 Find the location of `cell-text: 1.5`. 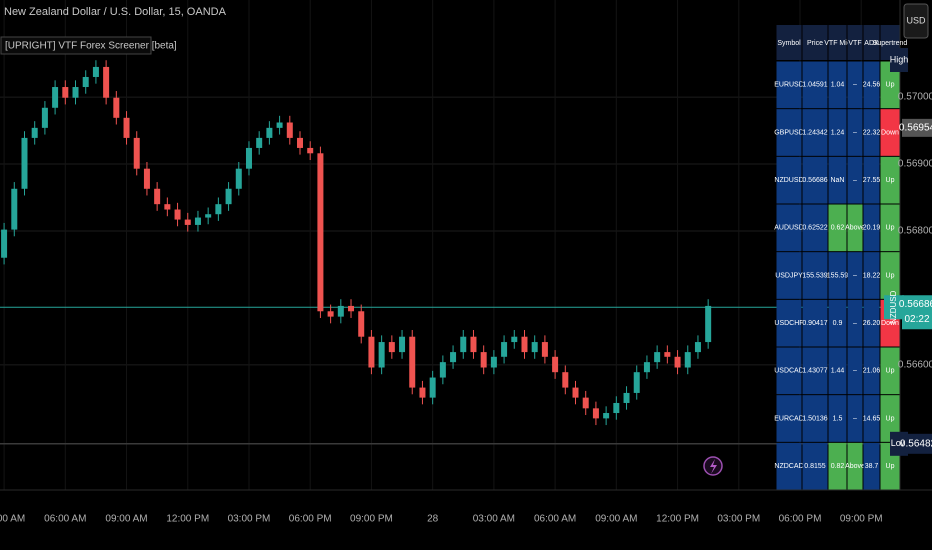

cell-text: 1.5 is located at coordinates (838, 418).